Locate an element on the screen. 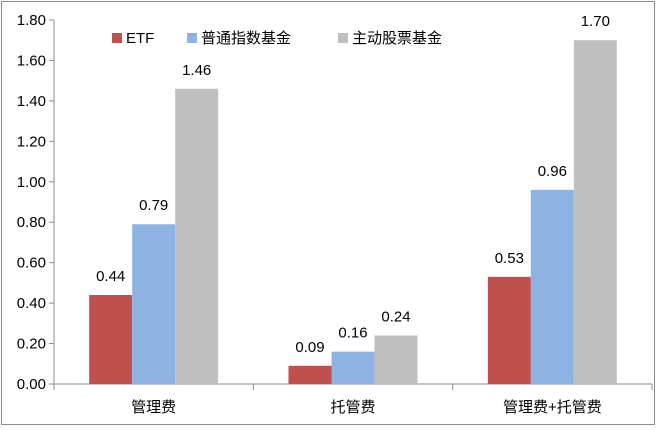  data-label: 0.44 is located at coordinates (110, 276).